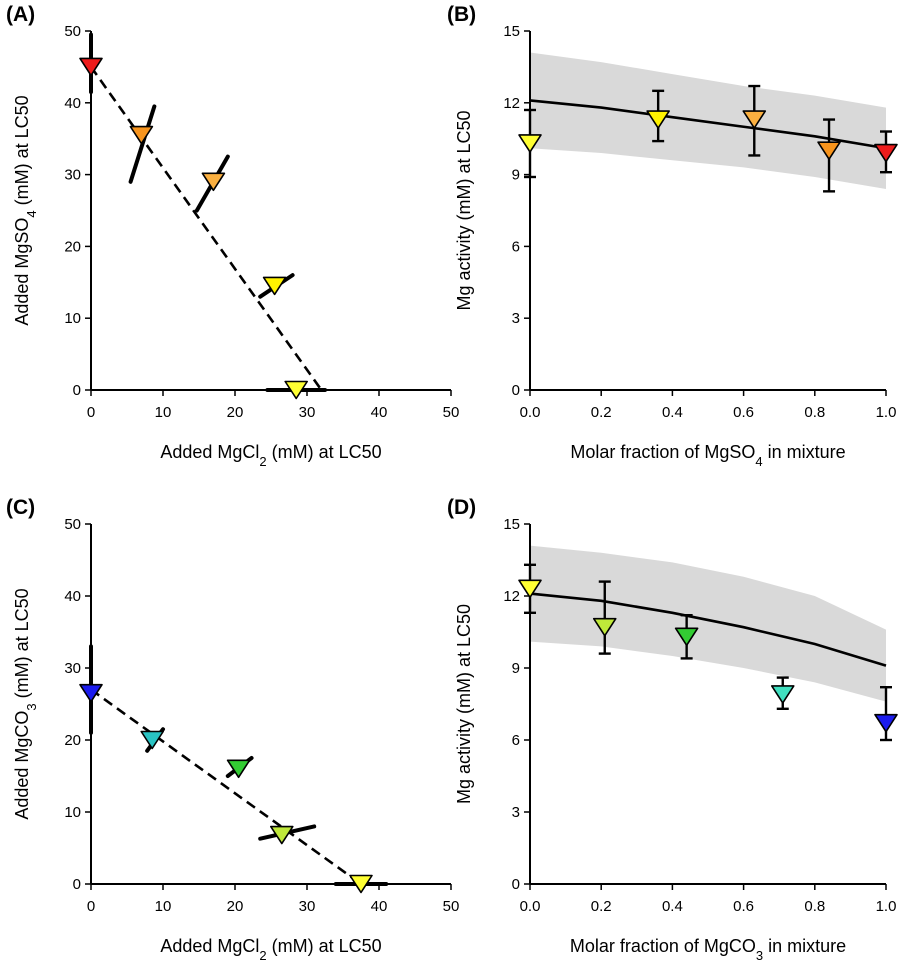 This screenshot has height=963, width=903. What do you see at coordinates (461, 507) in the screenshot?
I see `panel-label: (D)` at bounding box center [461, 507].